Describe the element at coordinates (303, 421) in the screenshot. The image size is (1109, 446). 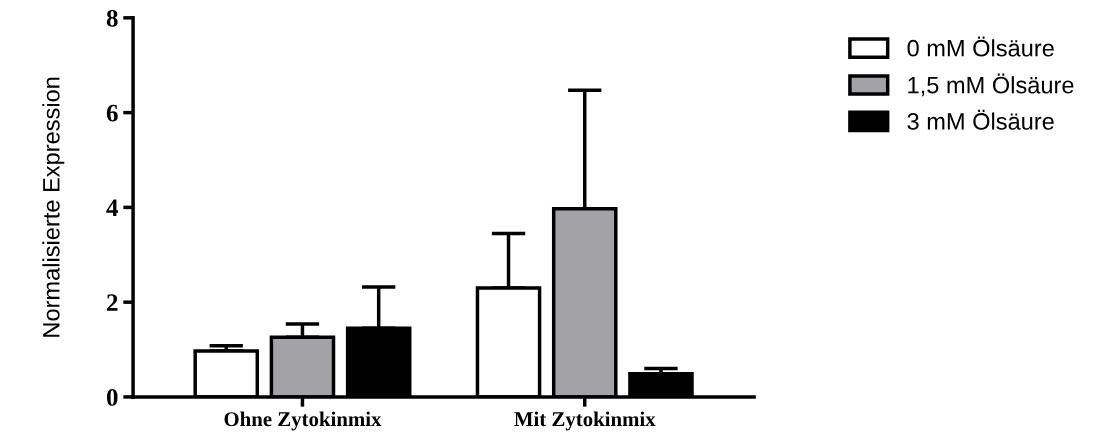
I see `x-tick-label: Ohne Zytokinmix` at that location.